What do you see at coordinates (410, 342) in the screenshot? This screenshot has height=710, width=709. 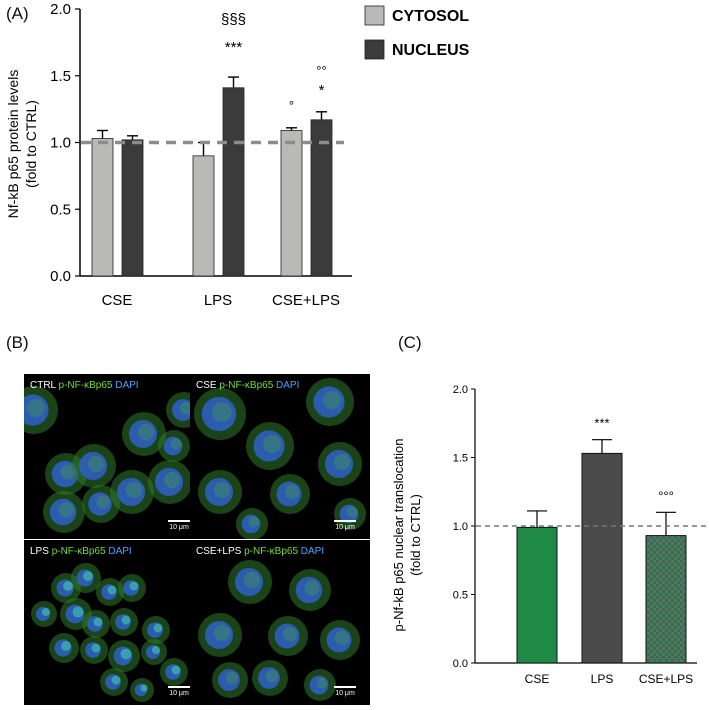 I see `panel-label-c: (C)` at bounding box center [410, 342].